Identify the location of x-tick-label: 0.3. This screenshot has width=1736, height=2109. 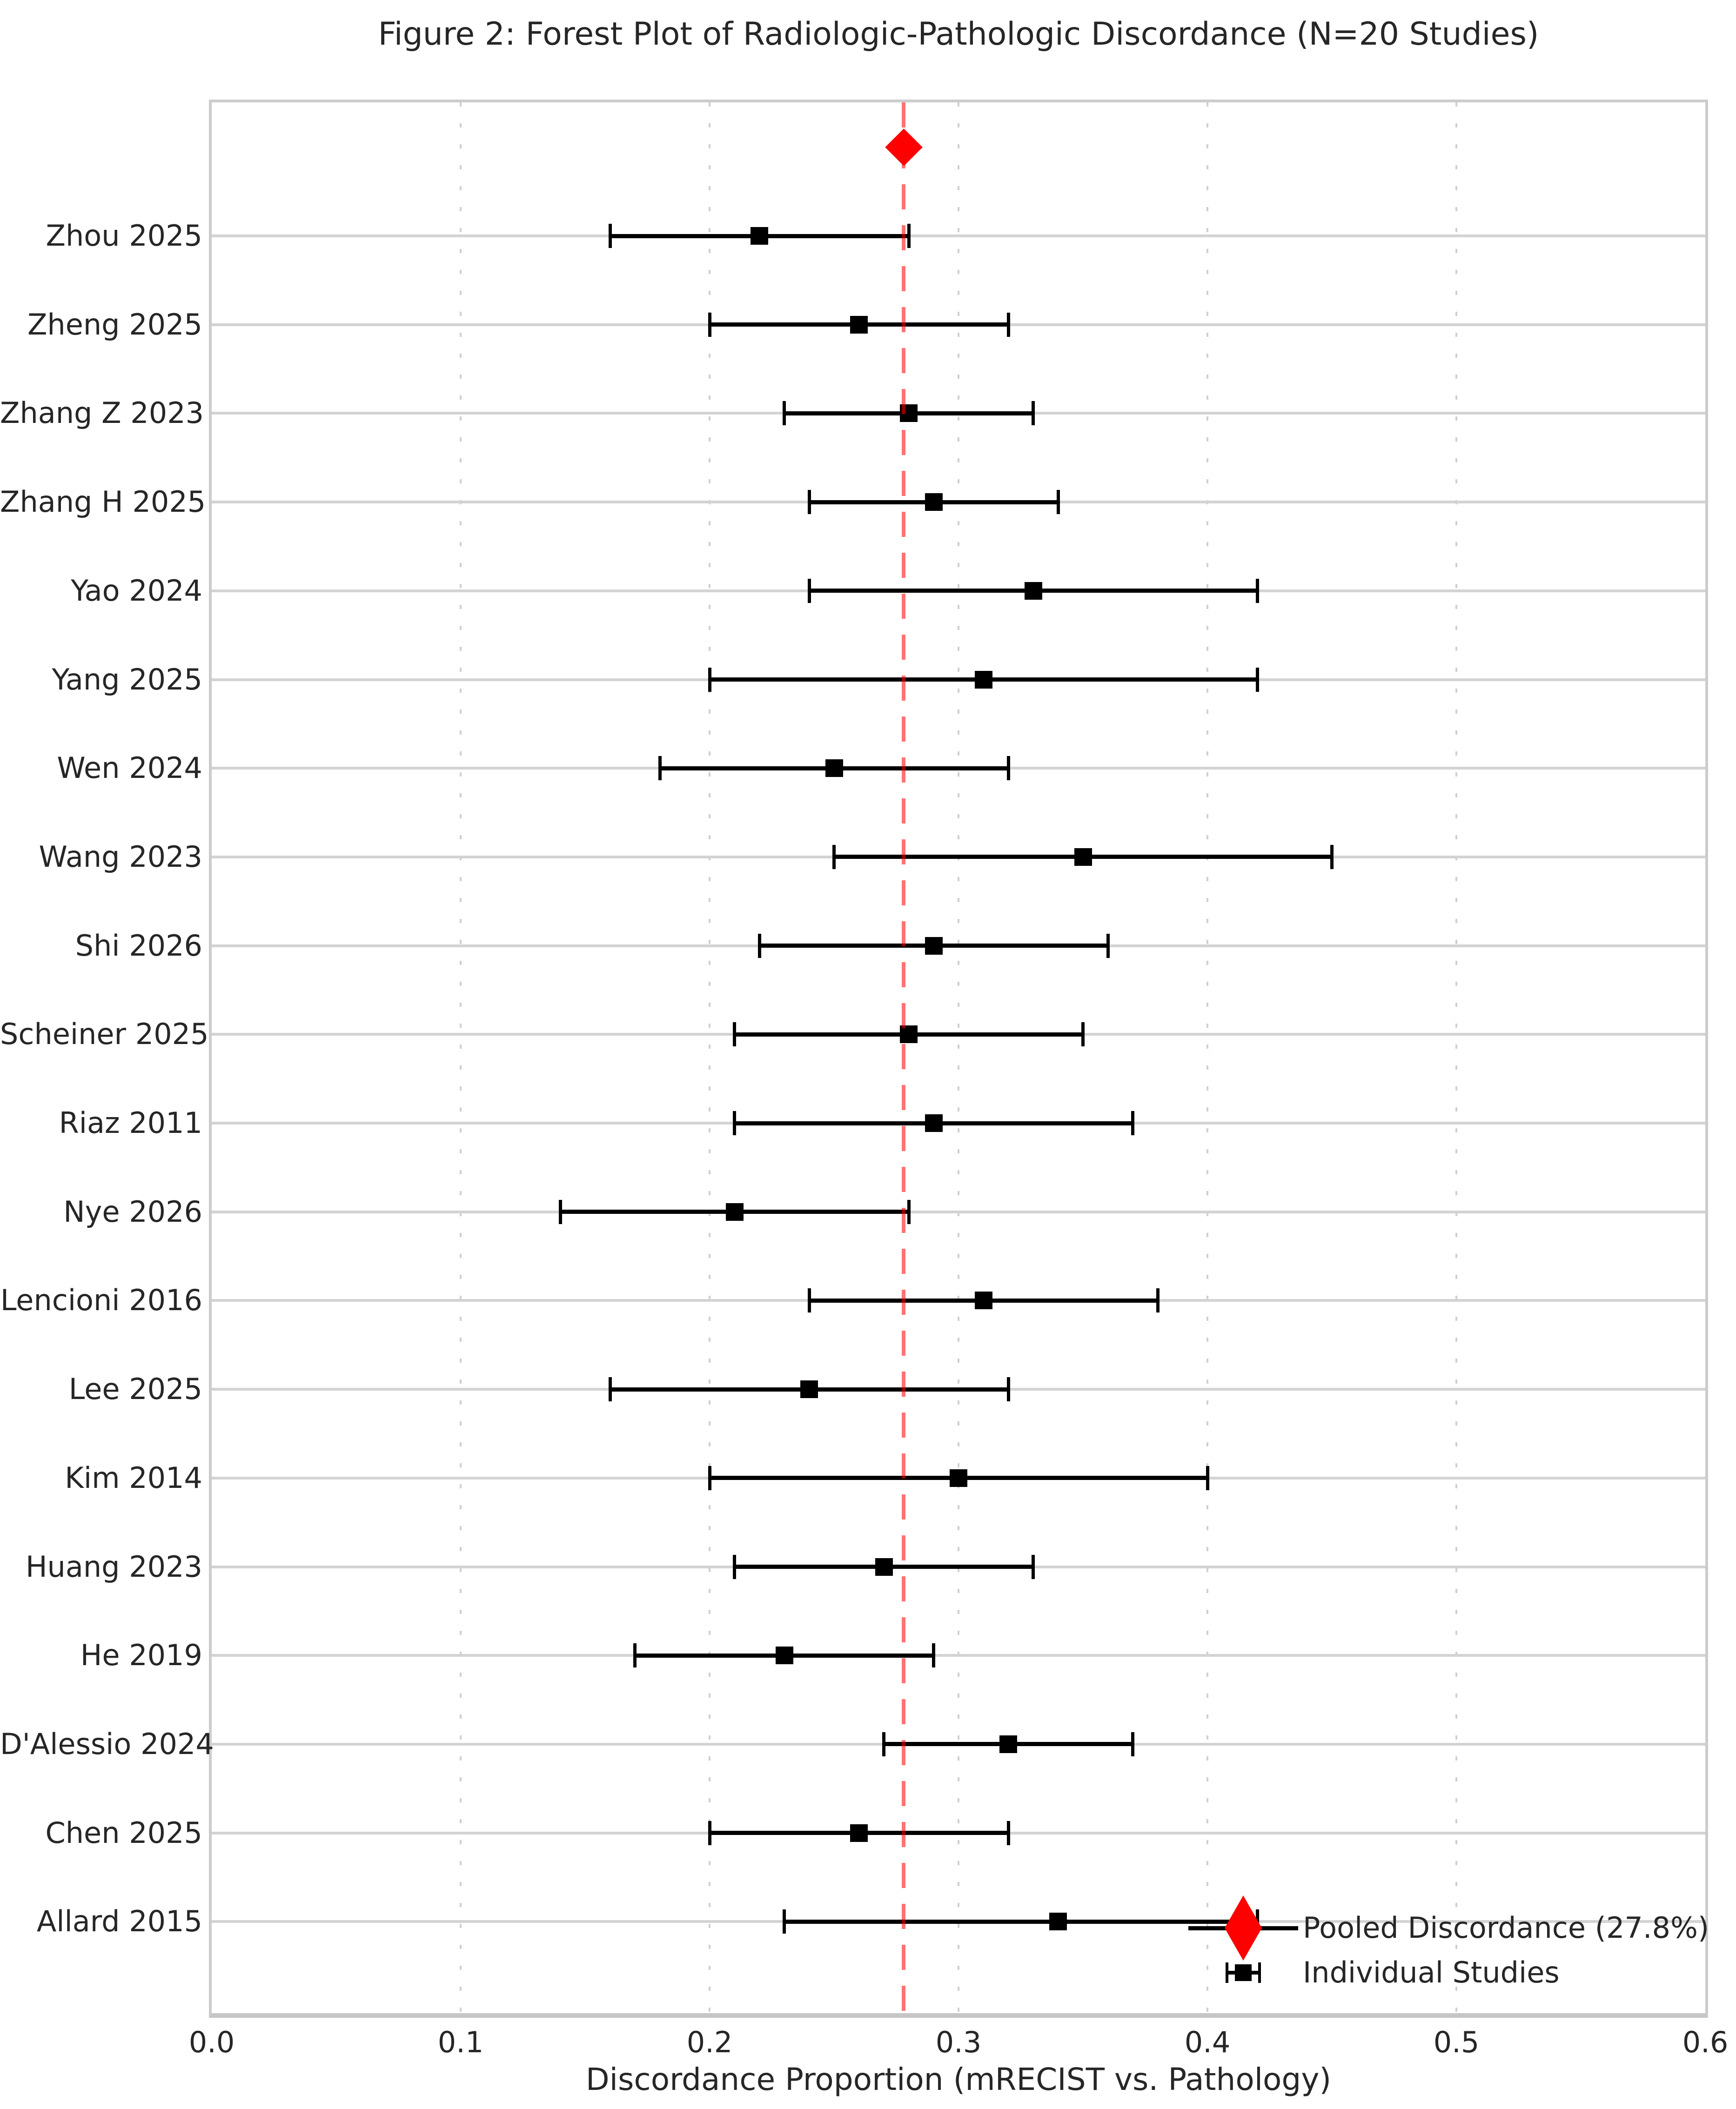
(959, 2042).